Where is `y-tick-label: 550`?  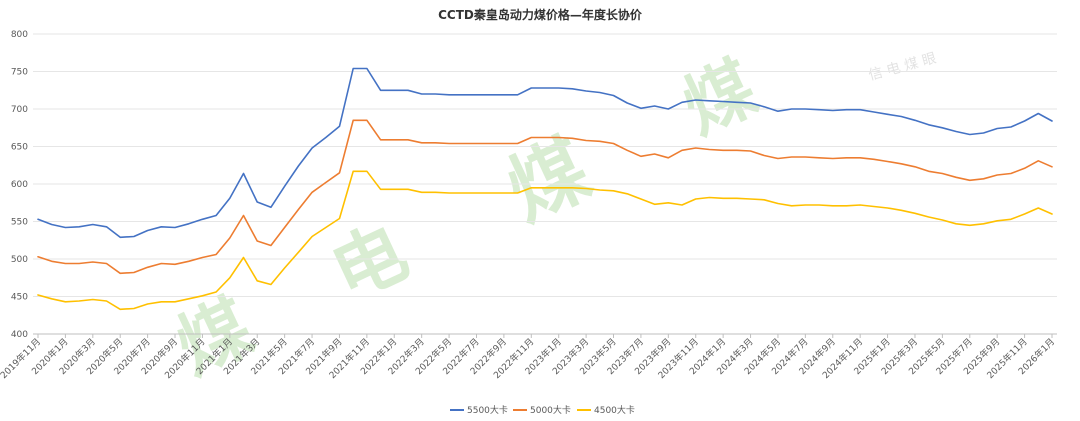
y-tick-label: 550 is located at coordinates (19, 223).